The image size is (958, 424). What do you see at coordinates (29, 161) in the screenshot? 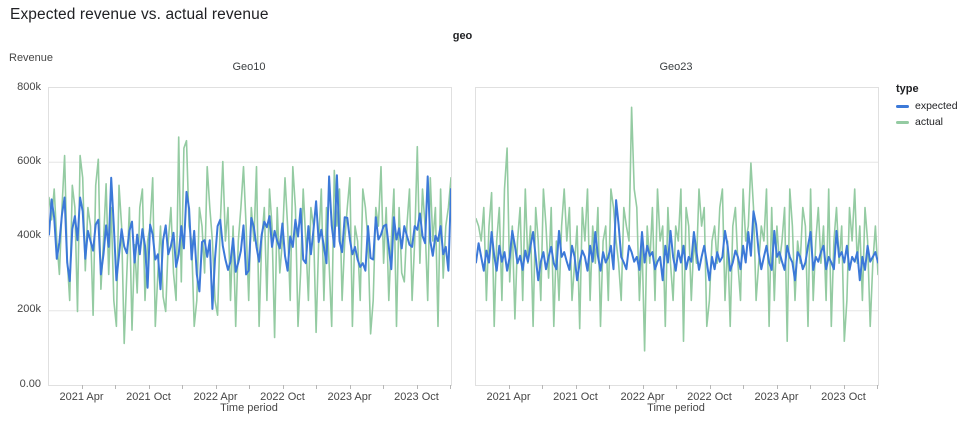
I see `y-tick-600k: 600k` at bounding box center [29, 161].